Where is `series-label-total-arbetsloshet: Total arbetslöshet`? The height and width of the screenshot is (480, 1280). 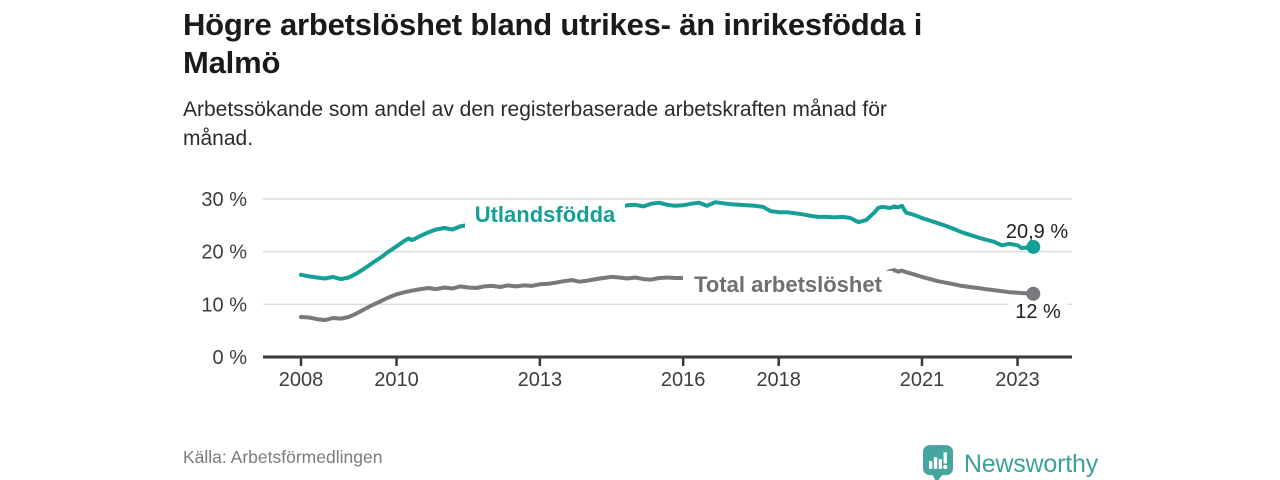 series-label-total-arbetsloshet: Total arbetslöshet is located at coordinates (788, 284).